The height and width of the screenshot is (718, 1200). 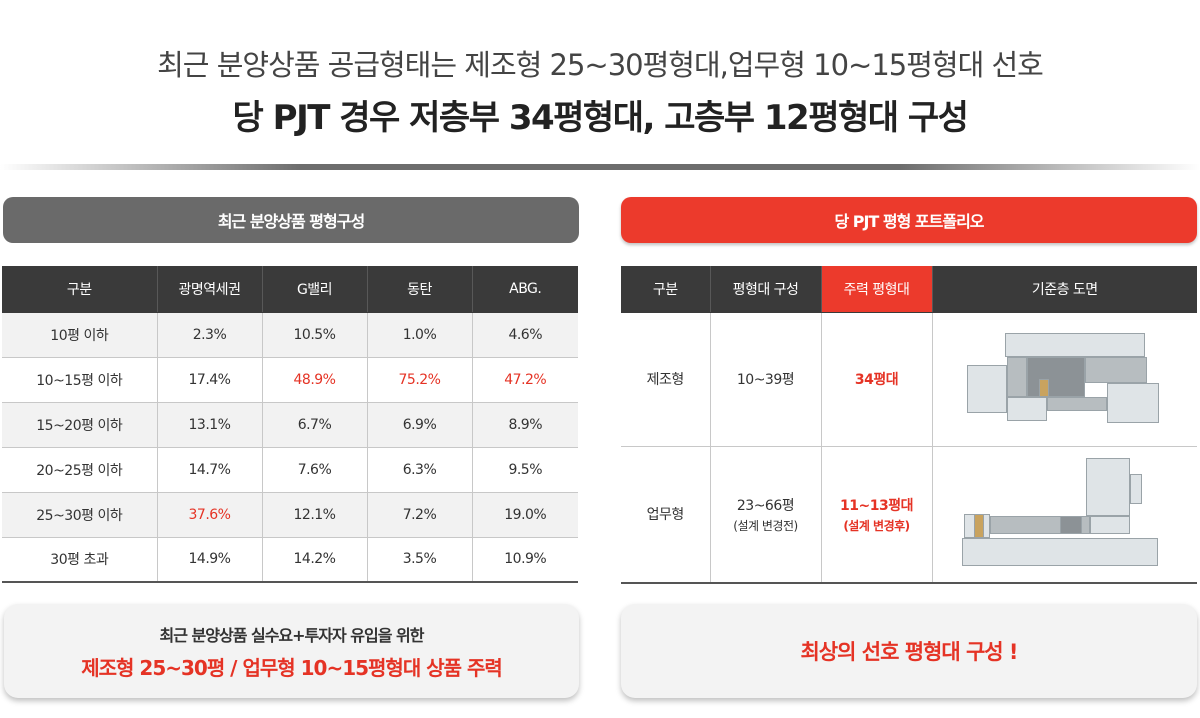 I want to click on table-cell: 17.4%, so click(x=209, y=380).